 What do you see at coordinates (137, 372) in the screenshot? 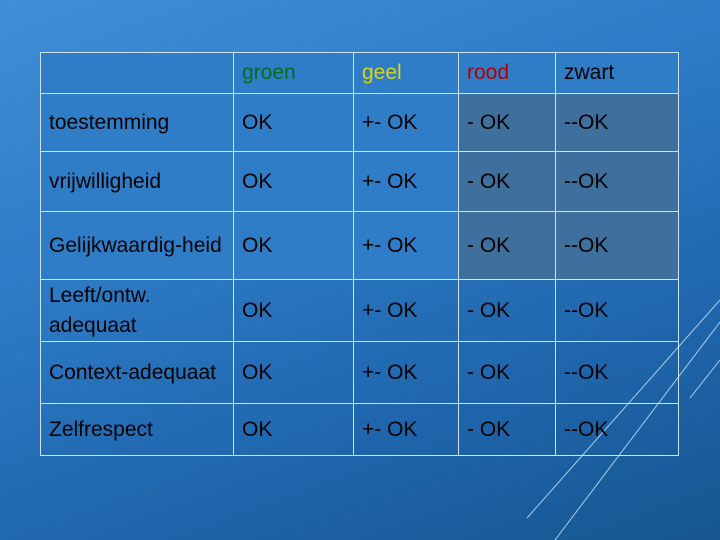
I see `row-label: Context-adequaat` at bounding box center [137, 372].